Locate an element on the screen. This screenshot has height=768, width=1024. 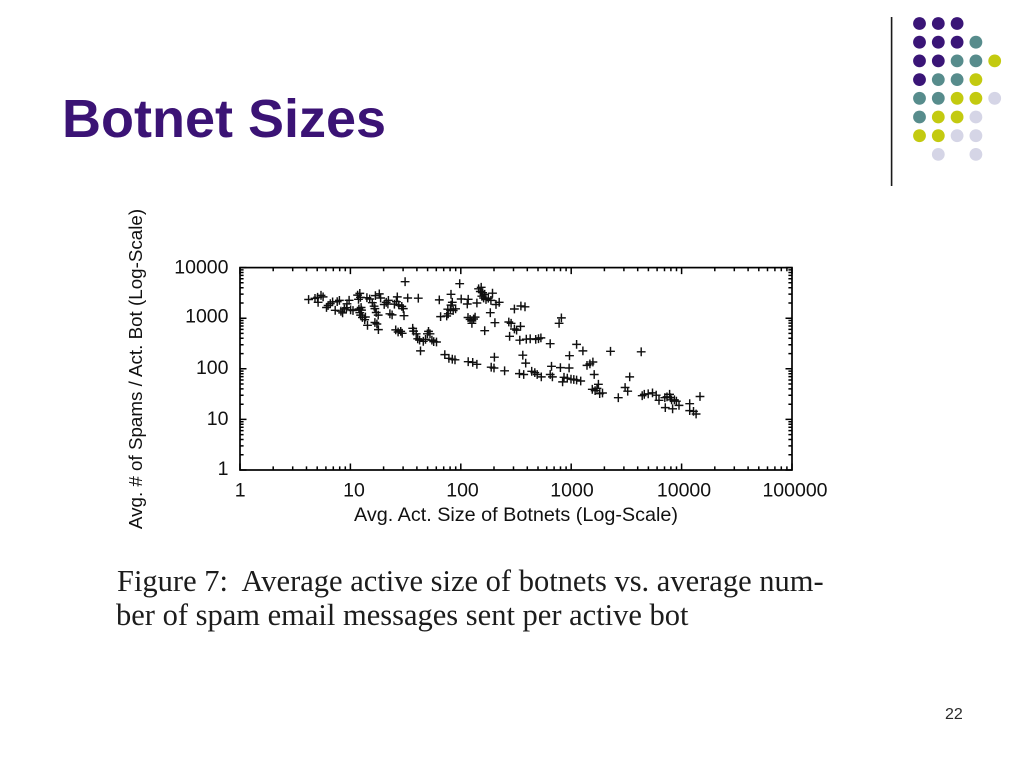
svg-text:Avg. Act. Size of Botnets (Log: Avg. Act. Size of Botnets (Log-Scale) is located at coordinates (516, 515).